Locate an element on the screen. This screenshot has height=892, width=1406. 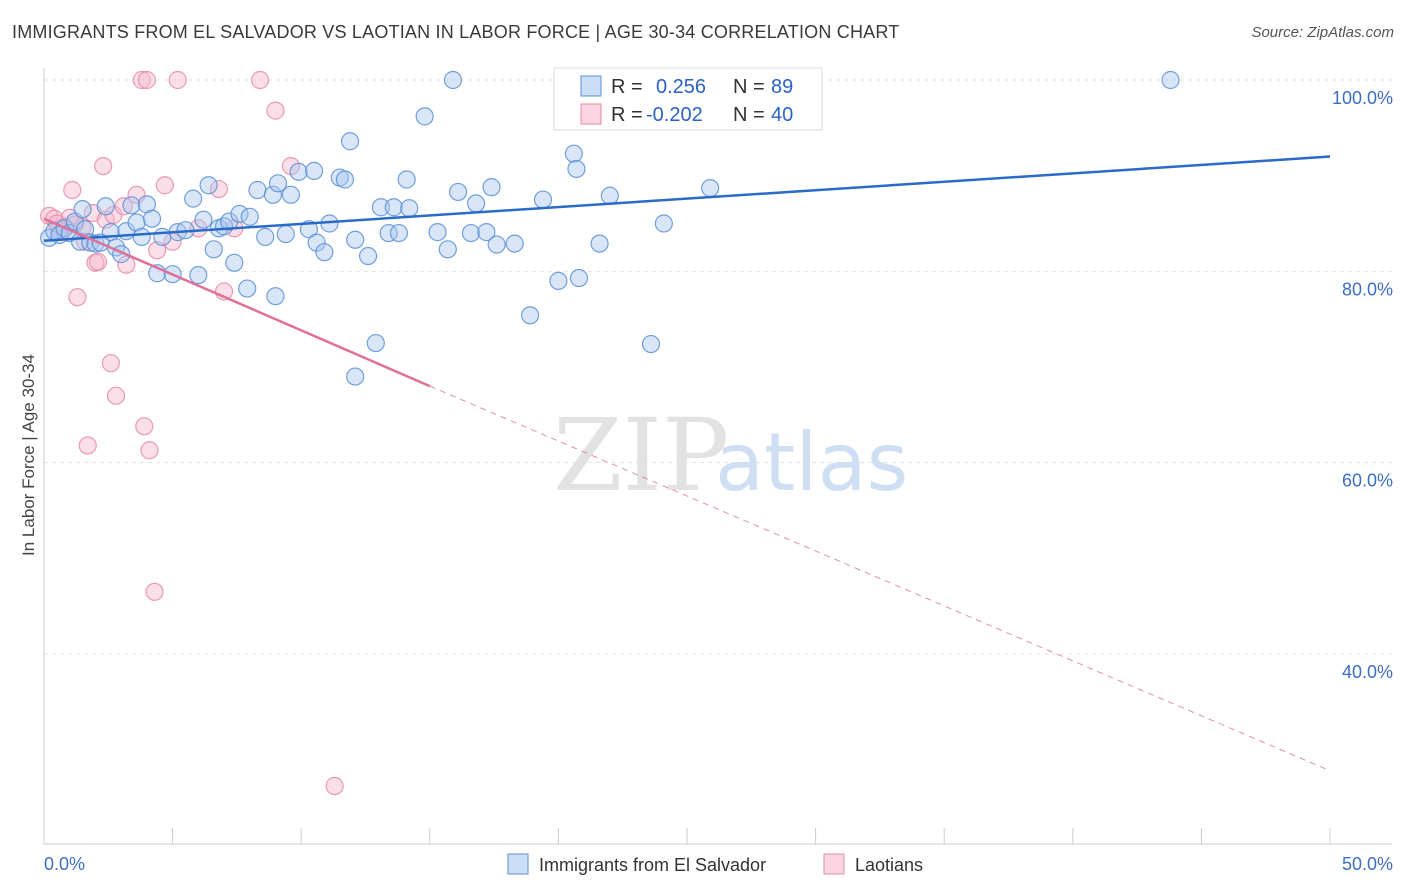
legend-r-value-2: -0.202 is located at coordinates (674, 115).